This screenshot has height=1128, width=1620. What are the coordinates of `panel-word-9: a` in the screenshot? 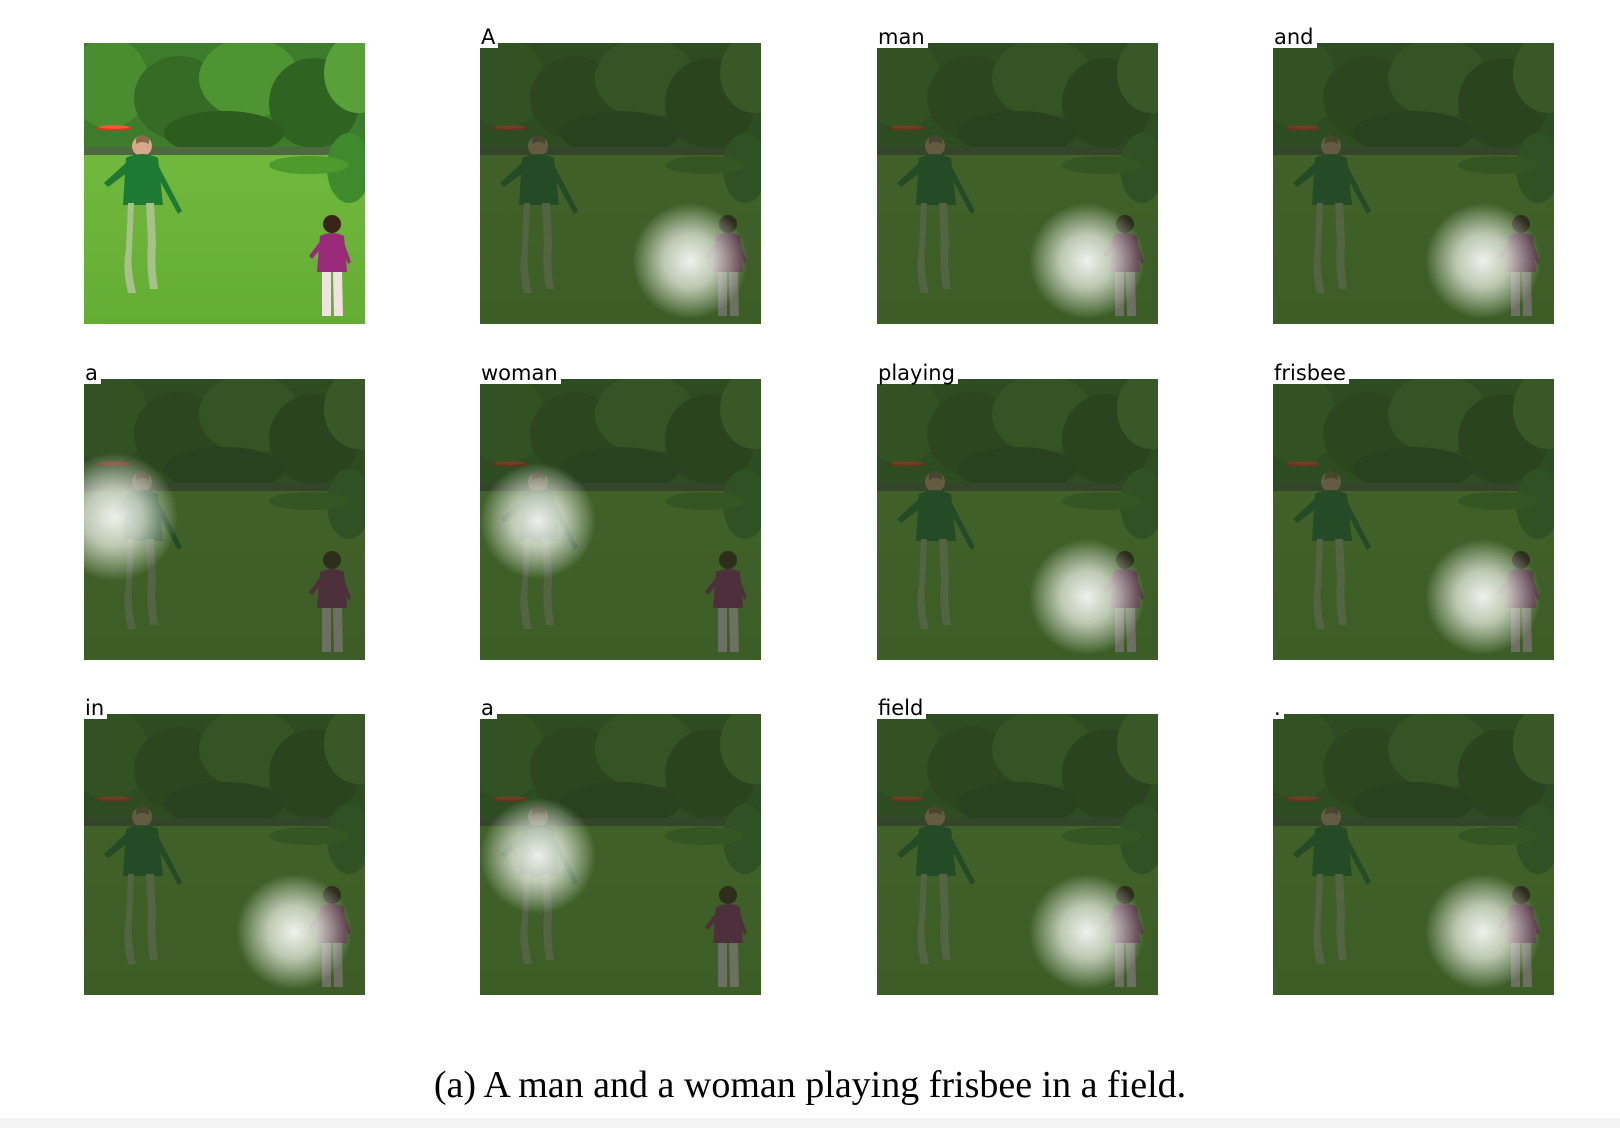 It's located at (488, 708).